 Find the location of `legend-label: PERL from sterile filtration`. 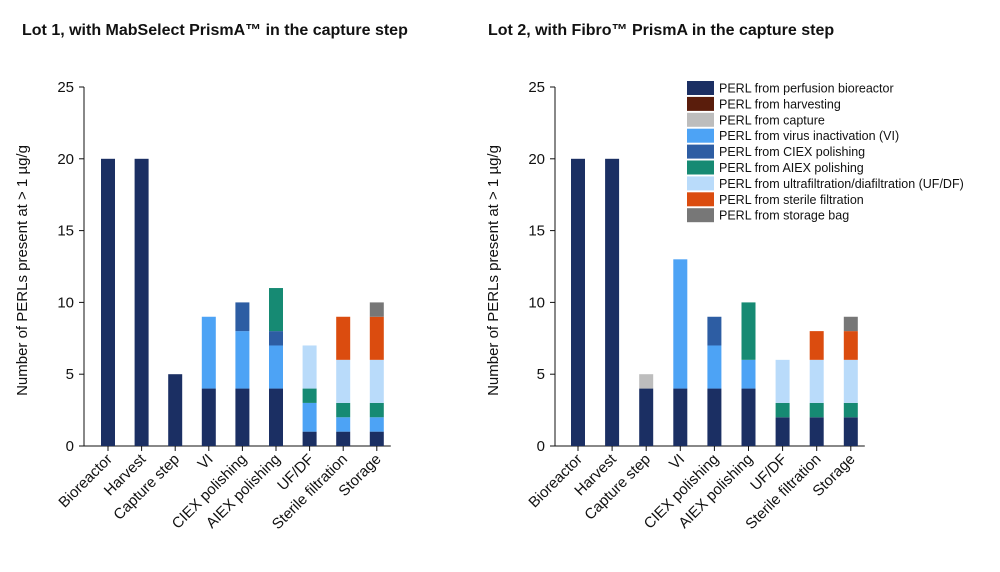

legend-label: PERL from sterile filtration is located at coordinates (791, 200).